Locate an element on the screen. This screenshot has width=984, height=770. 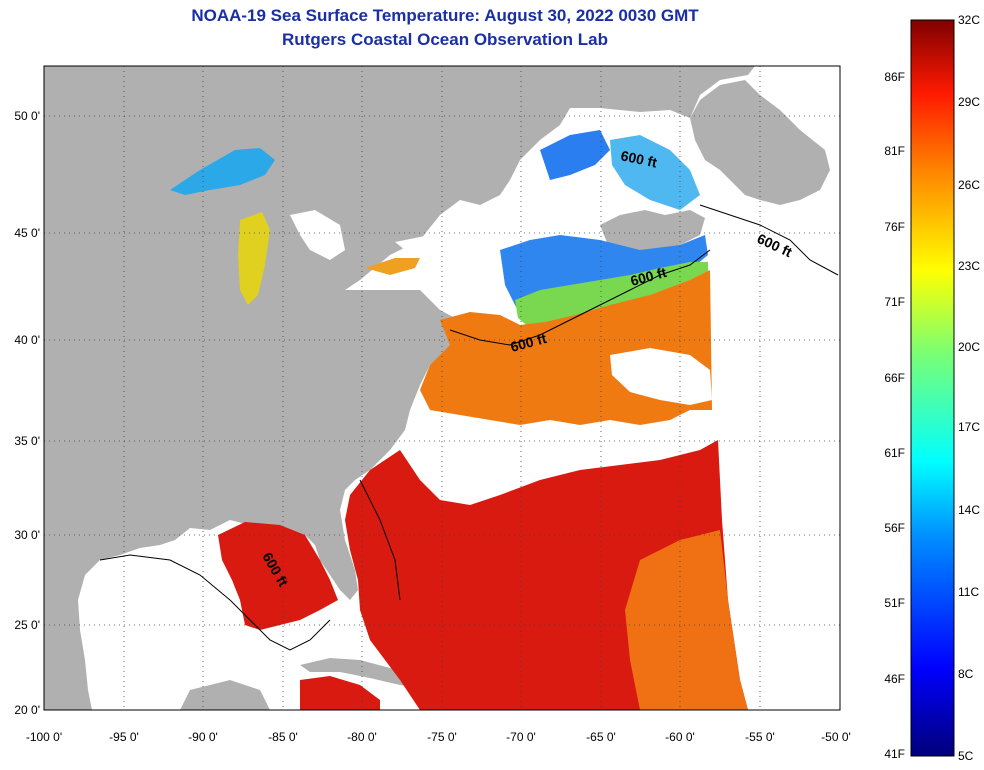
lon-label: -60 0' is located at coordinates (680, 737).